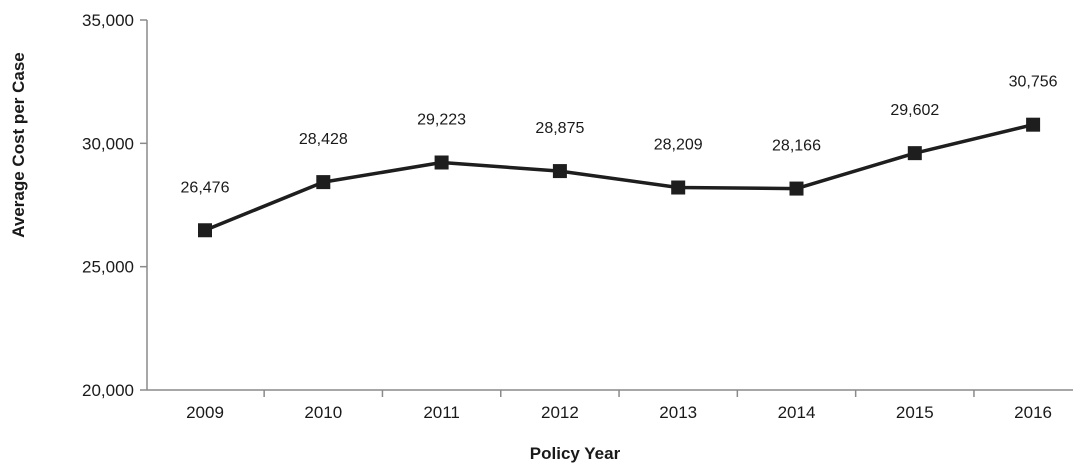 The width and height of the screenshot is (1079, 464). I want to click on y-tick-label: 25,000, so click(108, 267).